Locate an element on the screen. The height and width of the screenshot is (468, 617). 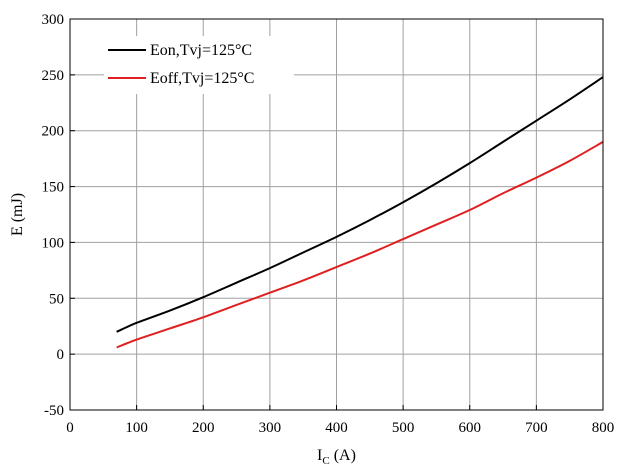
x-axis-ticks: 0 100 200 300 400 500 600 700 800 is located at coordinates (340, 420).